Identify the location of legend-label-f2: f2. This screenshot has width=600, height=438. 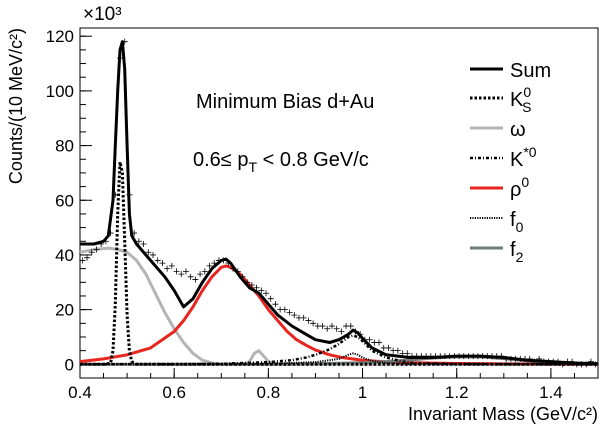
(517, 252).